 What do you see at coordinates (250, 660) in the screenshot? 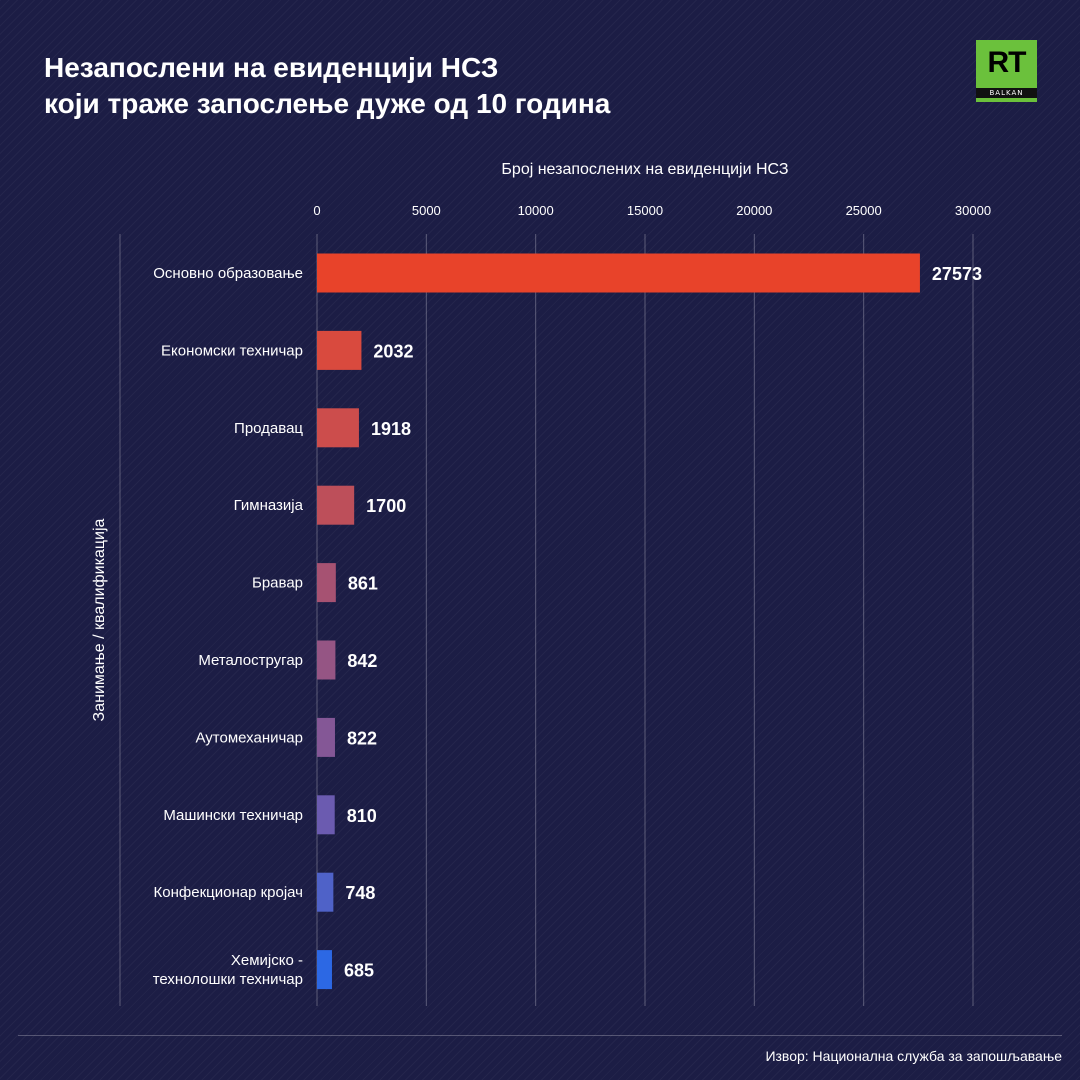
I see `category-label-5: Металостругар` at bounding box center [250, 660].